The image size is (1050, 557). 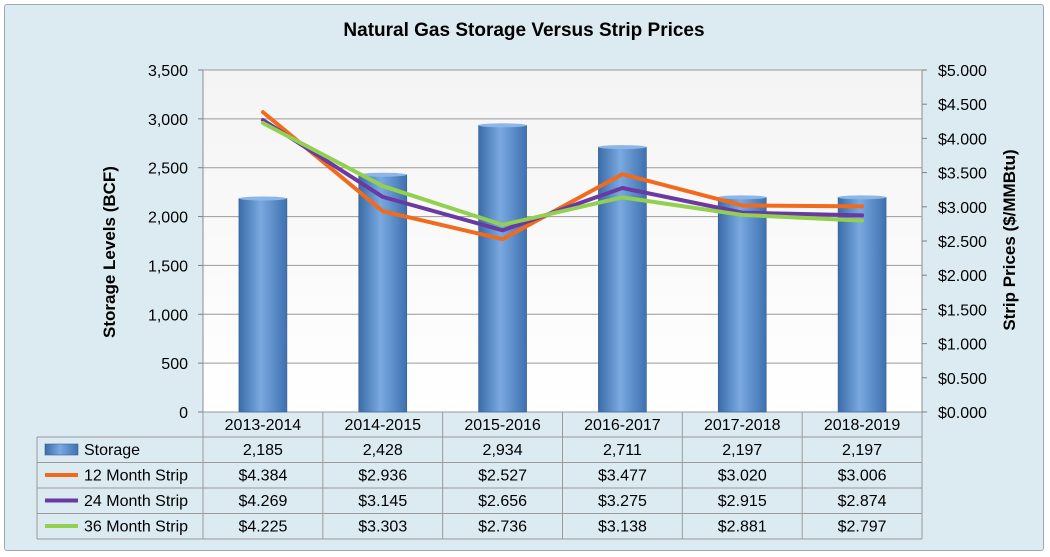 I want to click on x-category-label: 2018-2019, so click(x=862, y=425).